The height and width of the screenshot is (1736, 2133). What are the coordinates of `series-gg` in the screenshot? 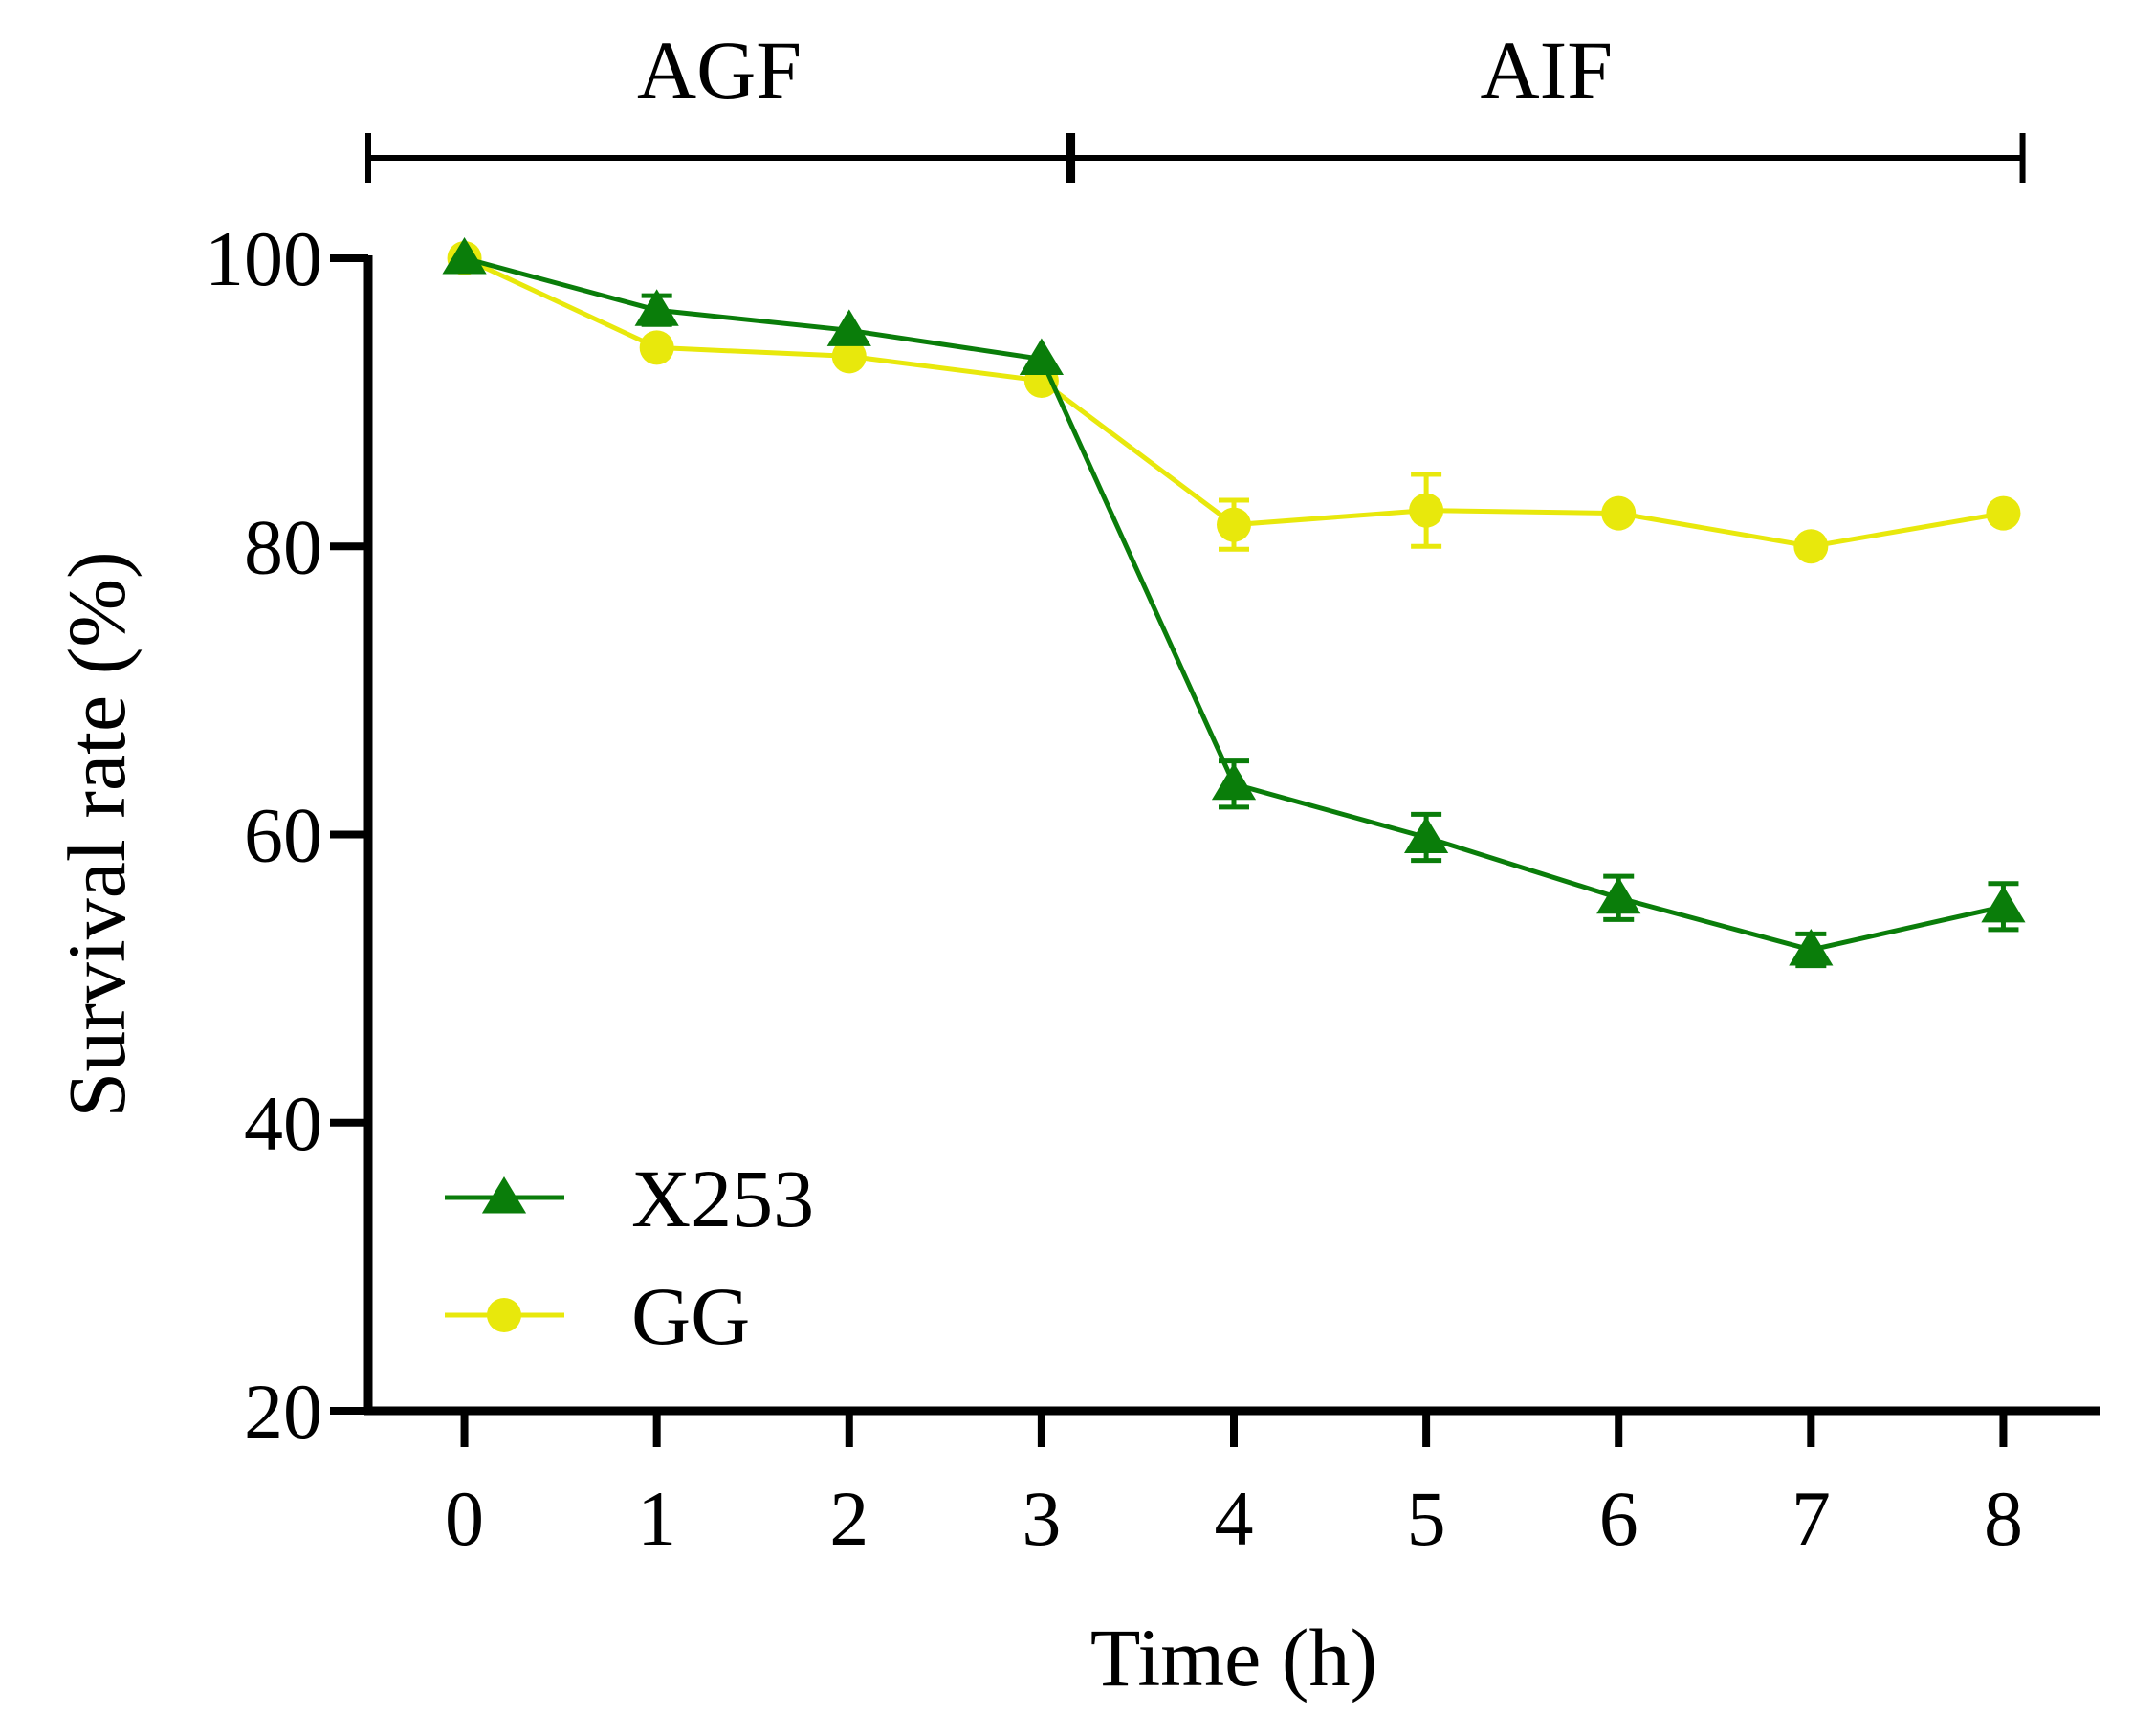 It's located at (1234, 402).